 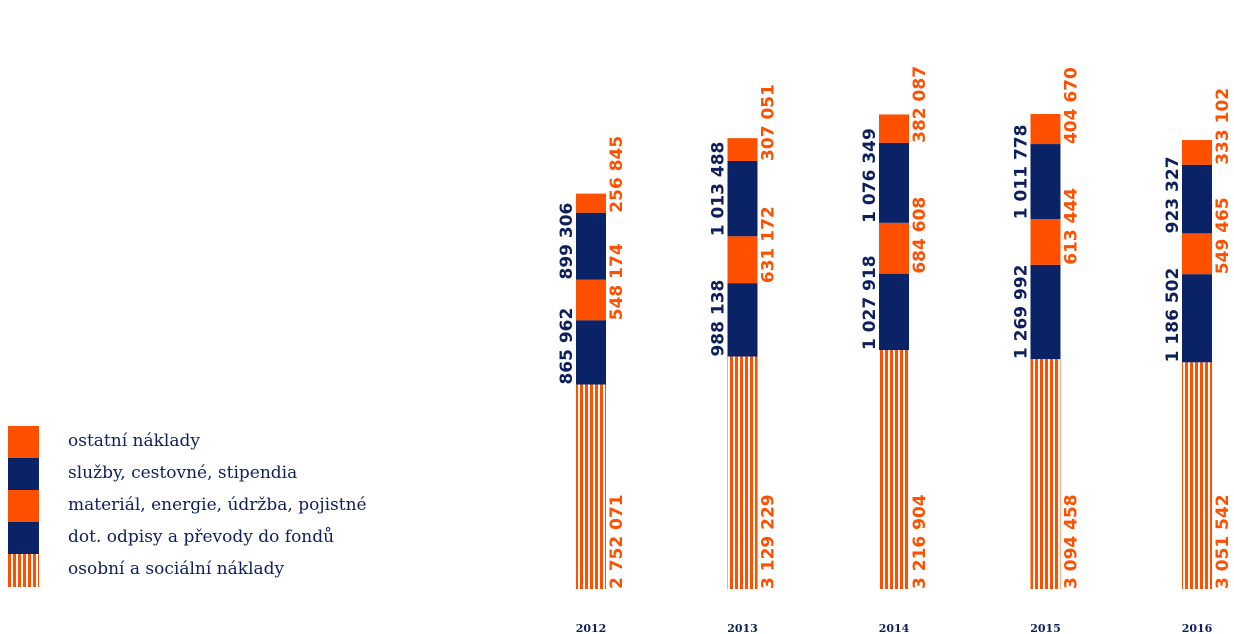 What do you see at coordinates (23, 570) in the screenshot?
I see `legend-swatch-striped` at bounding box center [23, 570].